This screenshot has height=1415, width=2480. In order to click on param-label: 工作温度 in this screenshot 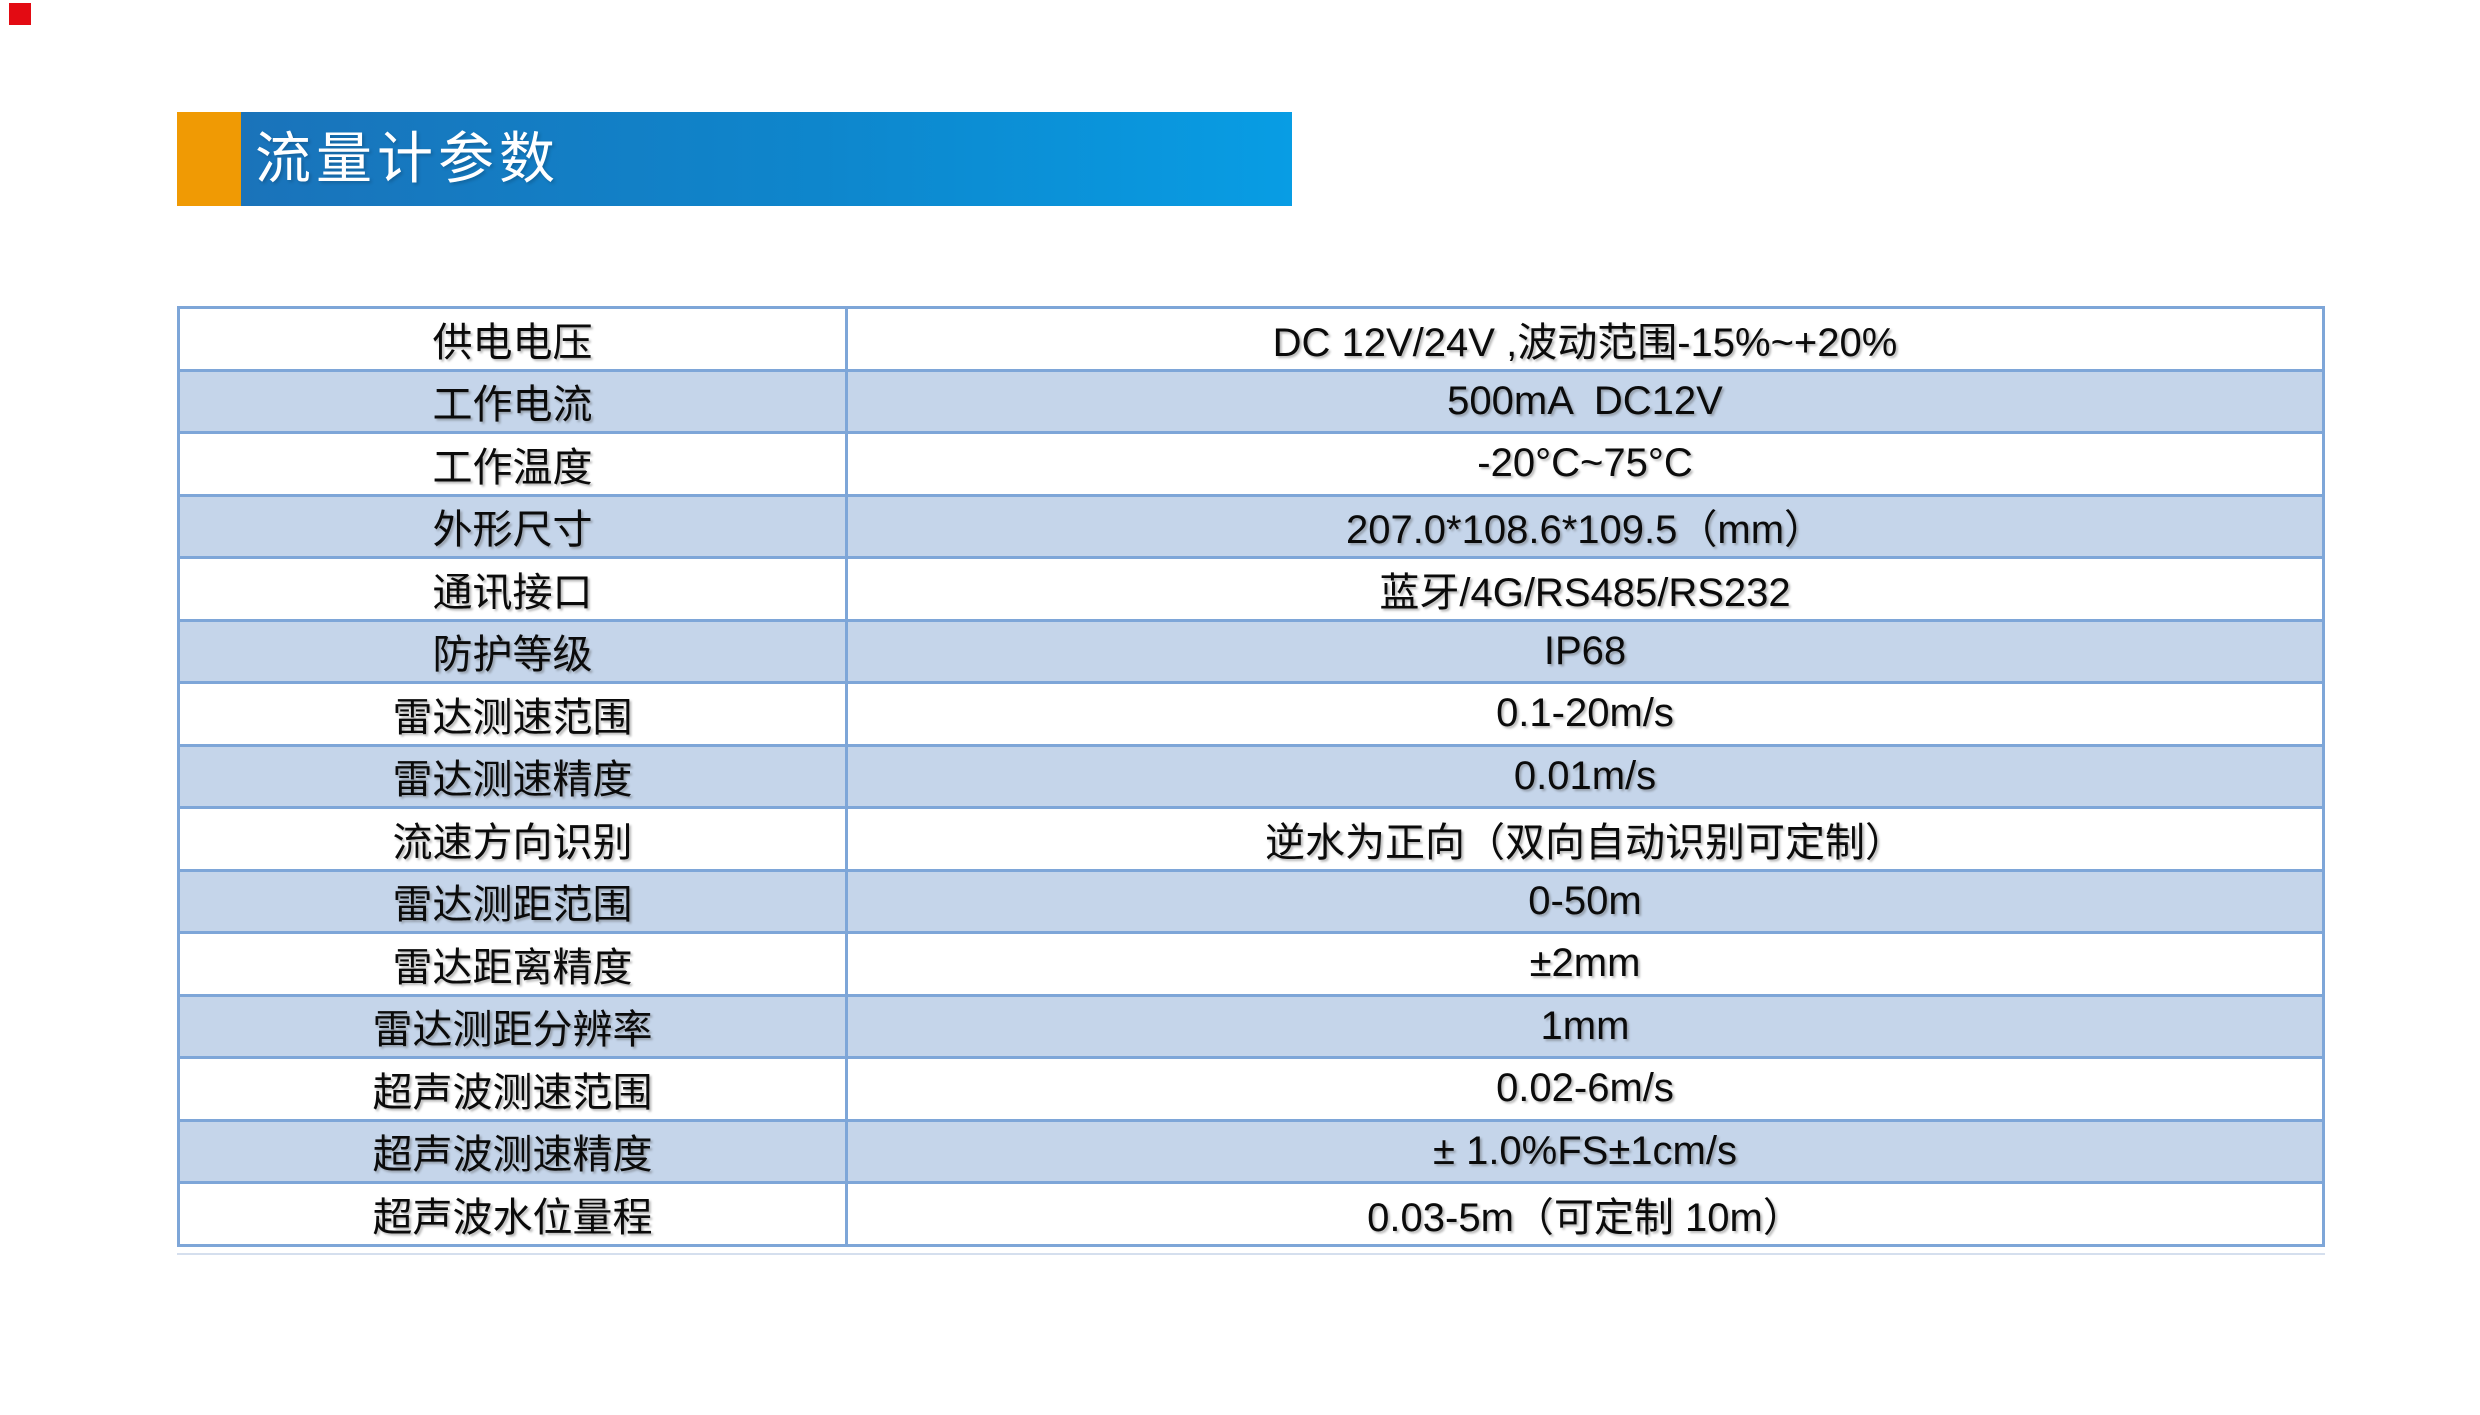, I will do `click(512, 464)`.